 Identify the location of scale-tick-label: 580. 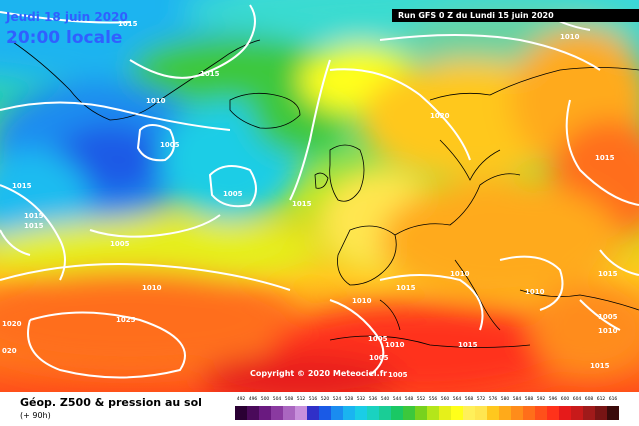
(505, 399).